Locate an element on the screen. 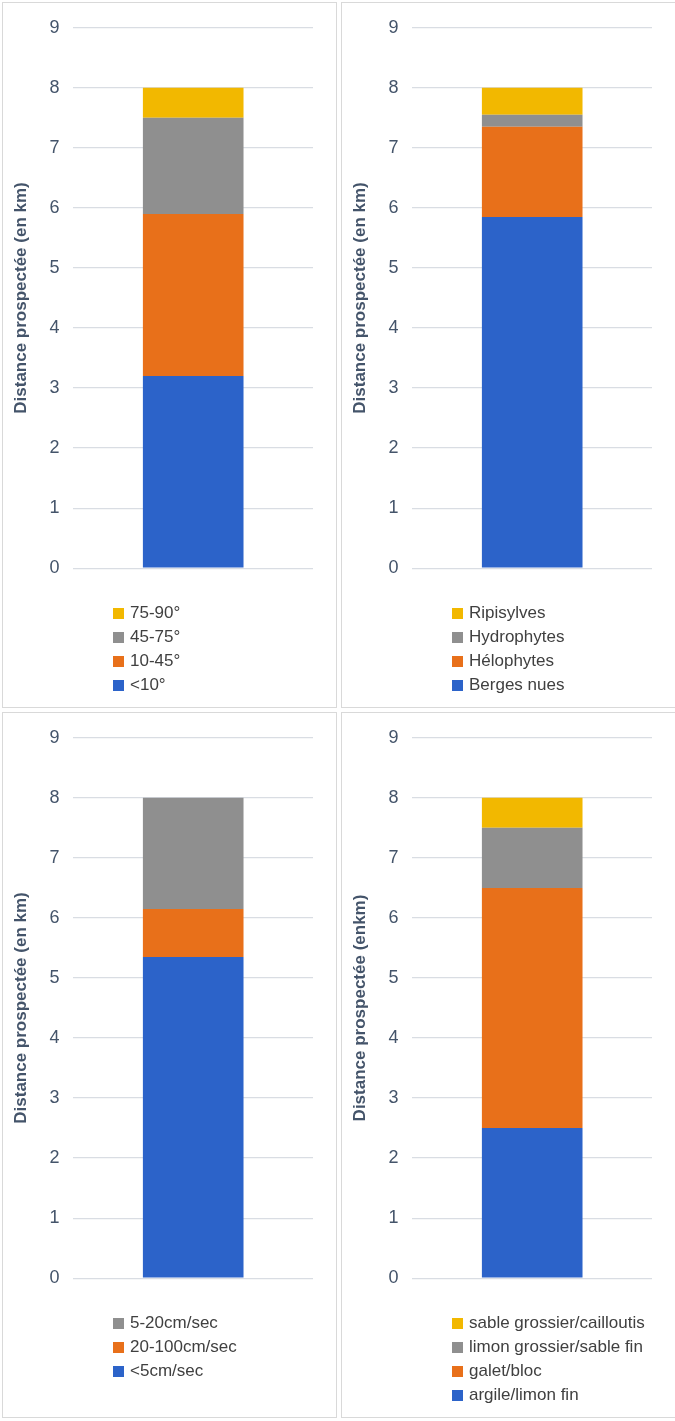 The width and height of the screenshot is (675, 1421). legend-label: Hydrophytes is located at coordinates (517, 637).